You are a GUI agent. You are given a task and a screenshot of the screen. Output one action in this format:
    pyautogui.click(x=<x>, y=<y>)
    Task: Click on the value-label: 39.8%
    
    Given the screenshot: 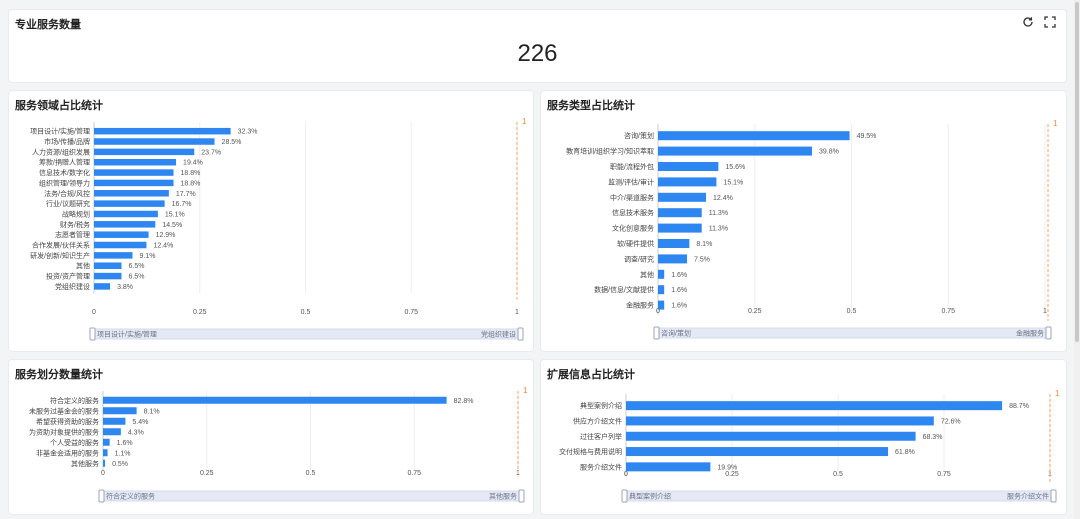 What is the action you would take?
    pyautogui.click(x=829, y=152)
    